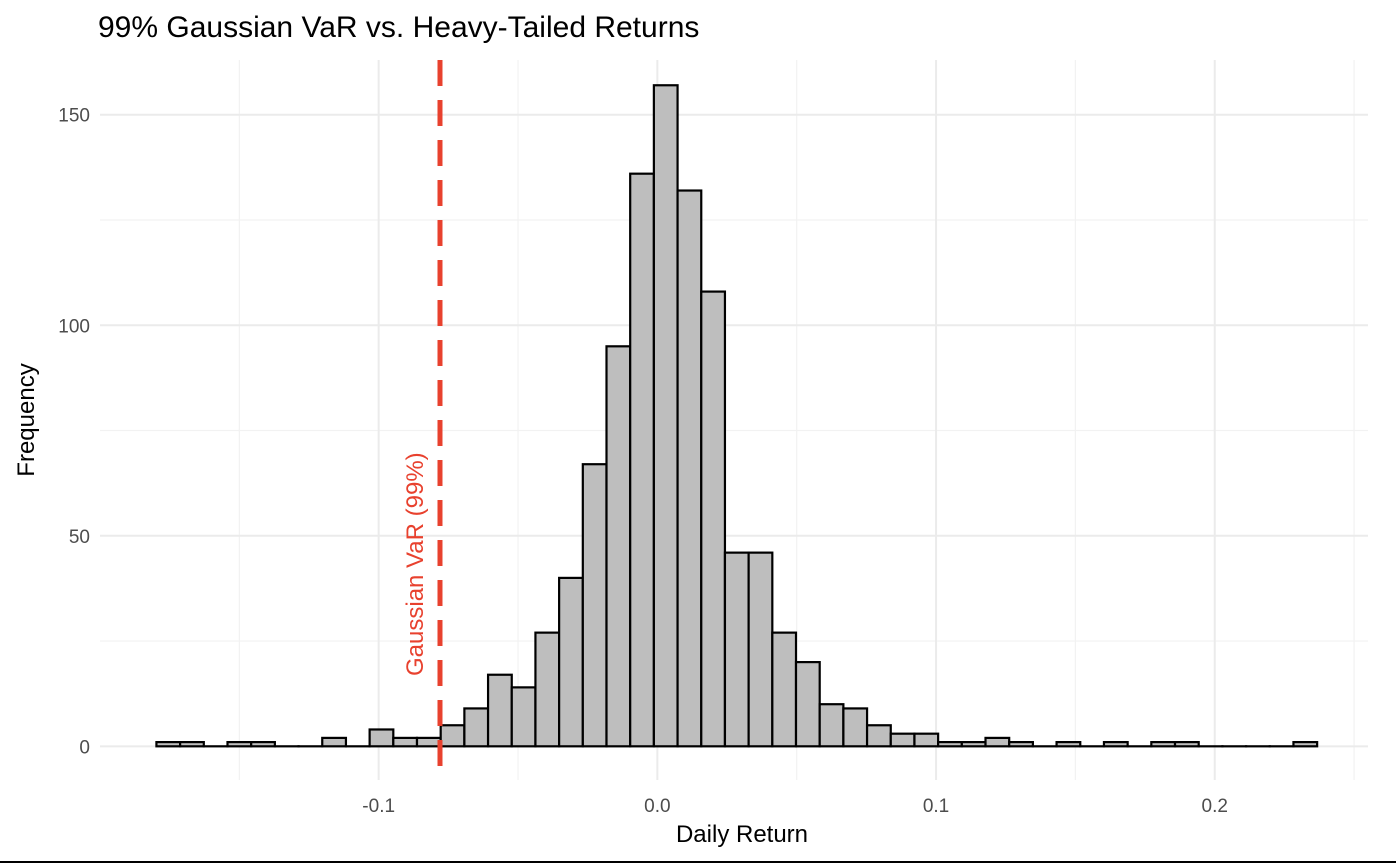 The height and width of the screenshot is (864, 1396). What do you see at coordinates (415, 564) in the screenshot?
I see `gaussian-var-label: Gaussian VaR (99%)` at bounding box center [415, 564].